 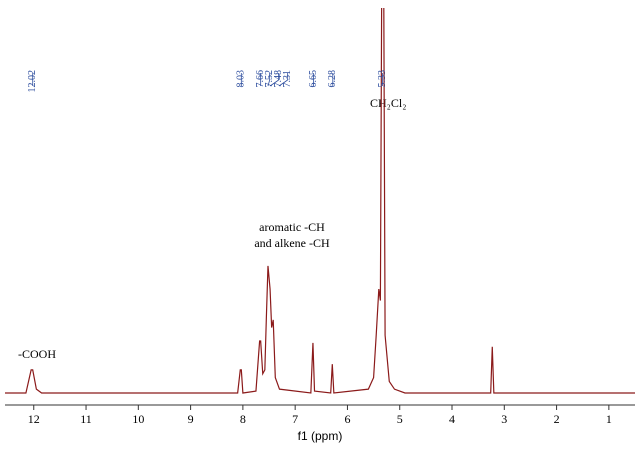 I want to click on peak-value: 8.03, so click(x=241, y=79).